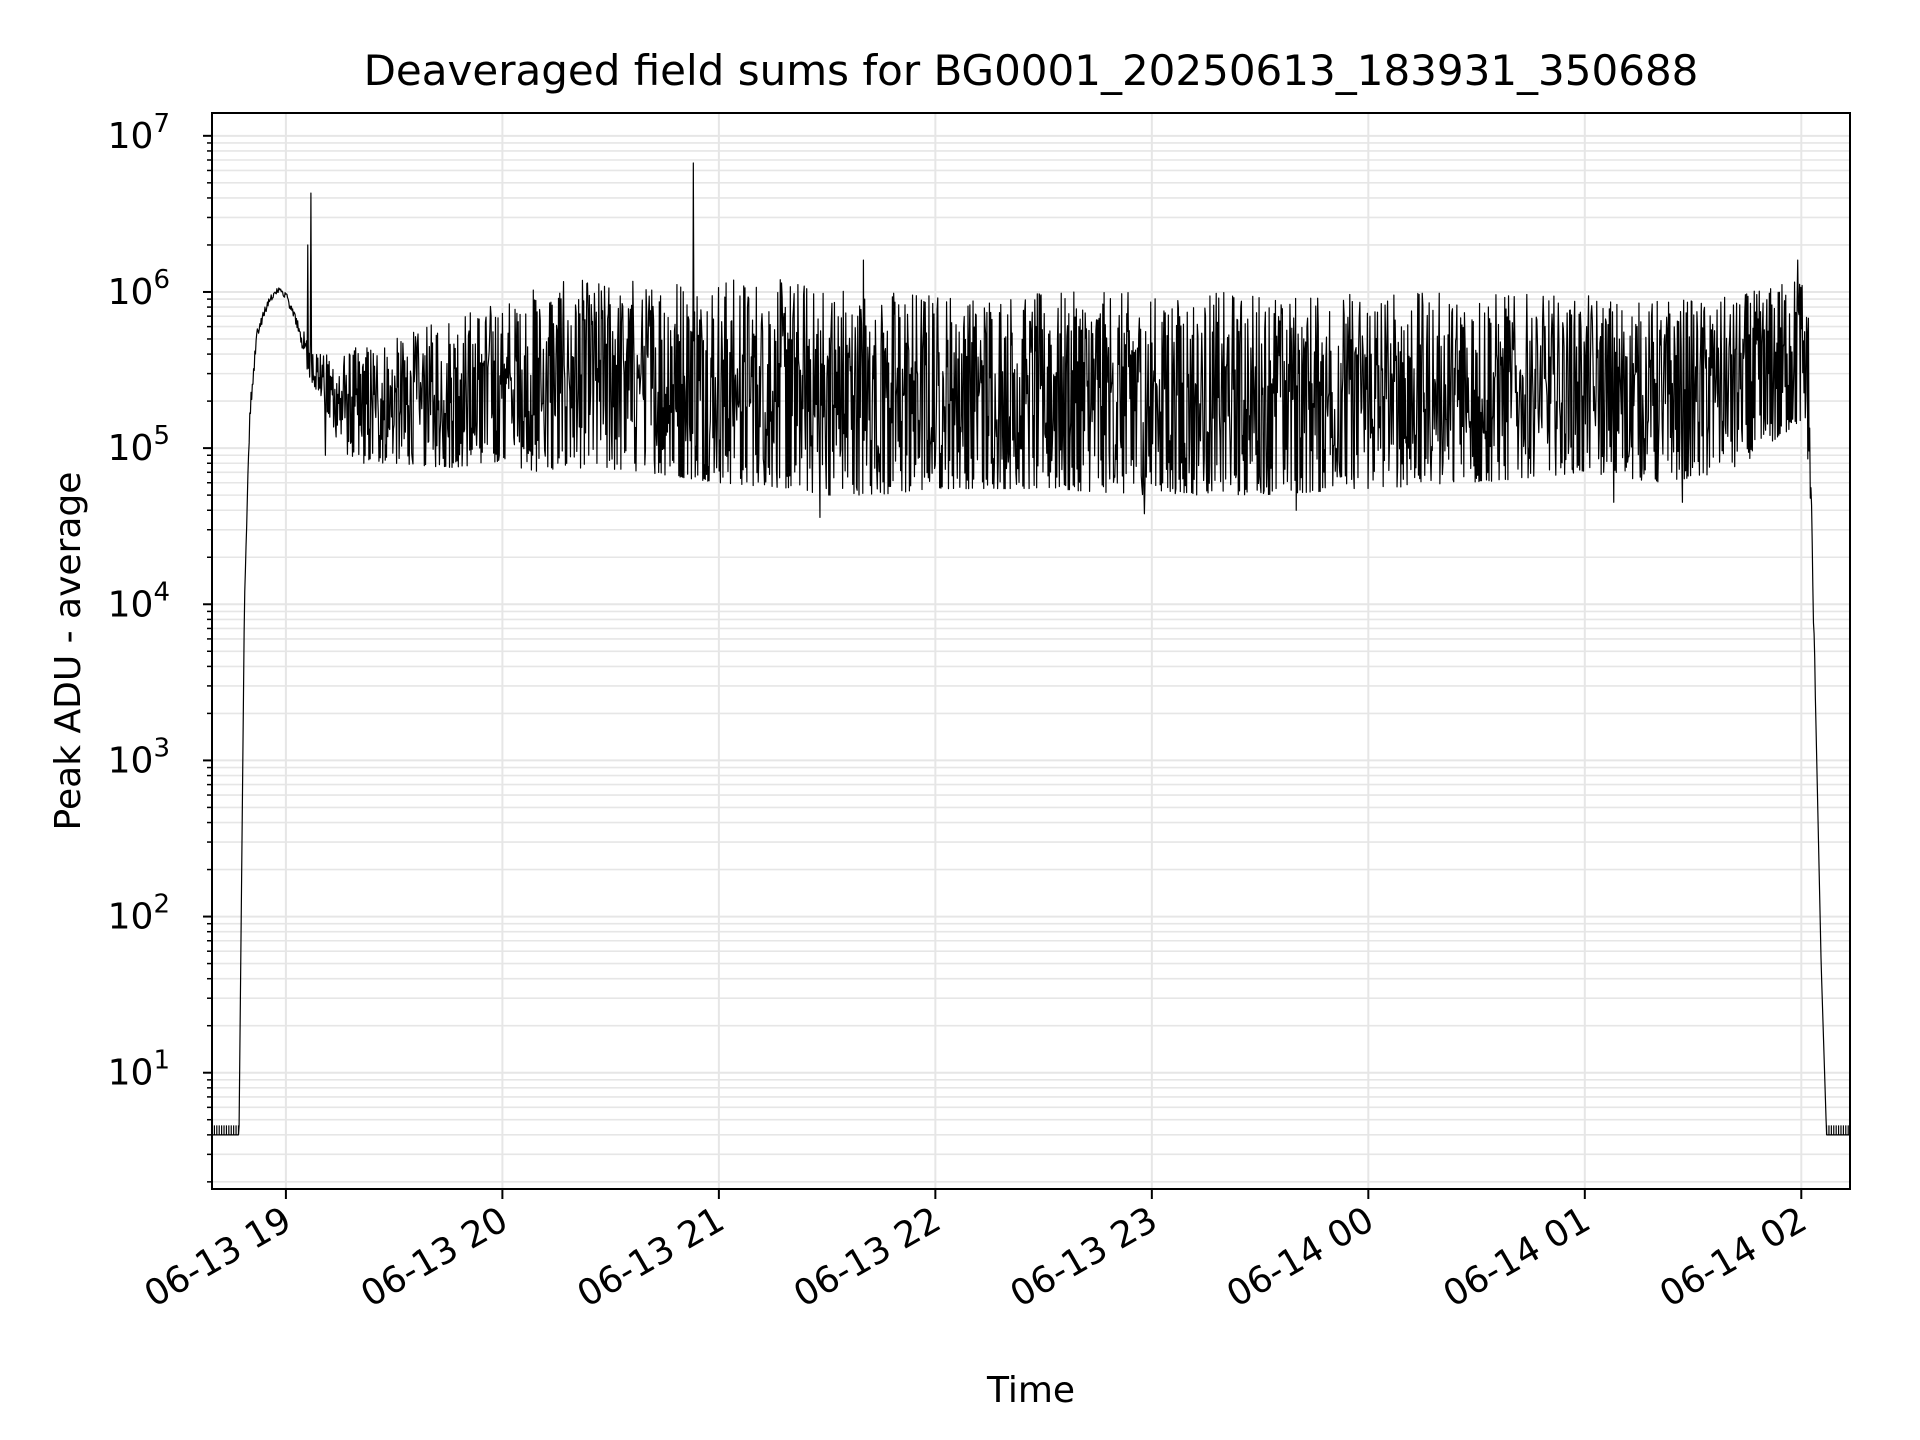 This screenshot has height=1440, width=1920. I want to click on y-tick-label: 10⁵, so click(139, 445).